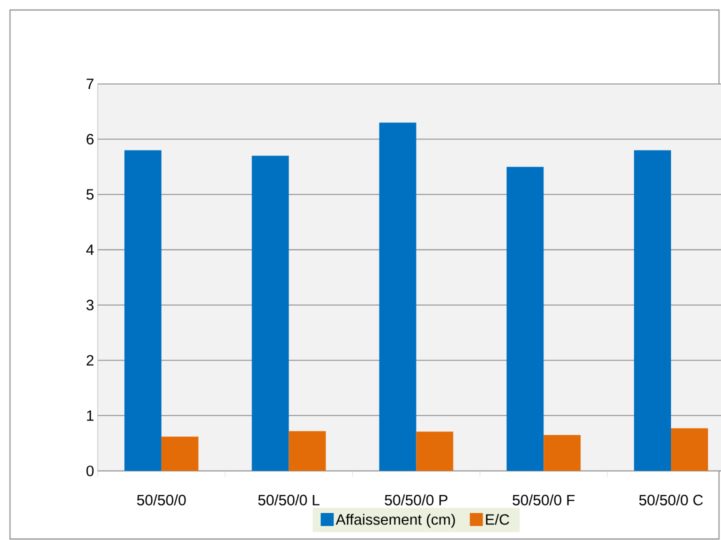  Describe the element at coordinates (161, 500) in the screenshot. I see `x-tick-label: 50/50/0` at that location.